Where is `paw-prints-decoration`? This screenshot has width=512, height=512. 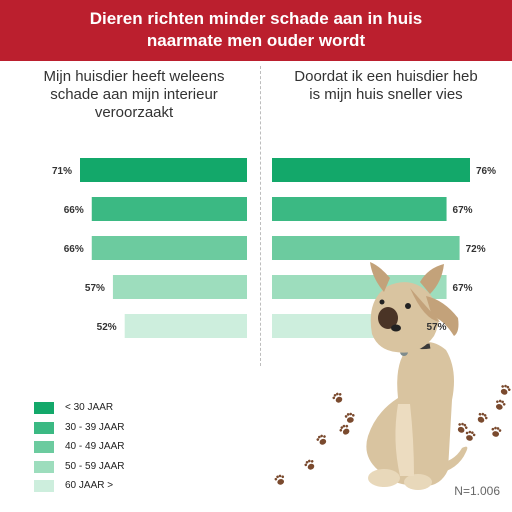 paw-prints-decoration is located at coordinates (392, 434).